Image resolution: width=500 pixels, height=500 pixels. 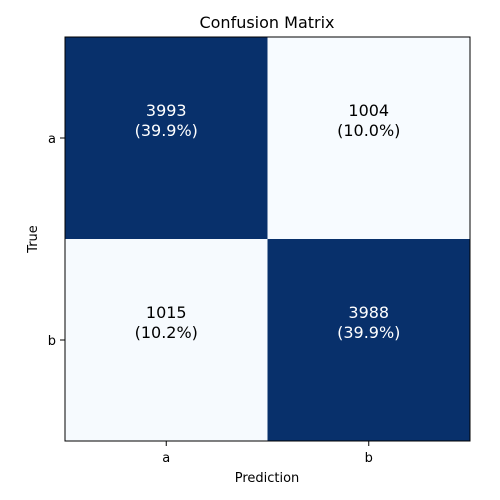 What do you see at coordinates (369, 458) in the screenshot?
I see `x-tick-label: b` at bounding box center [369, 458].